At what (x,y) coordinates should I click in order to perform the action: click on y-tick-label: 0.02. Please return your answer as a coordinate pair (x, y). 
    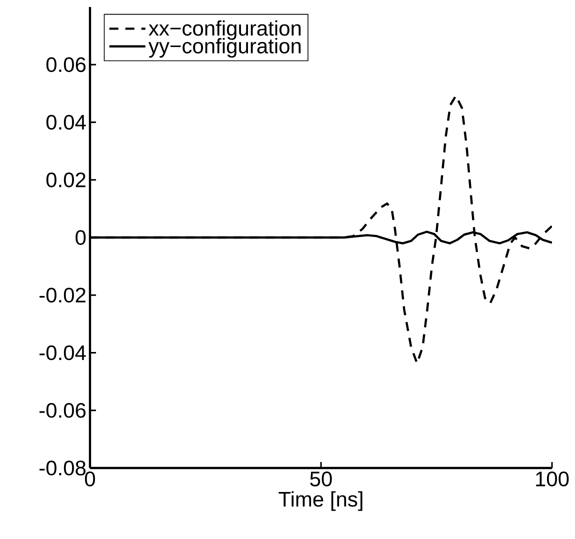
    Looking at the image, I should click on (66, 180).